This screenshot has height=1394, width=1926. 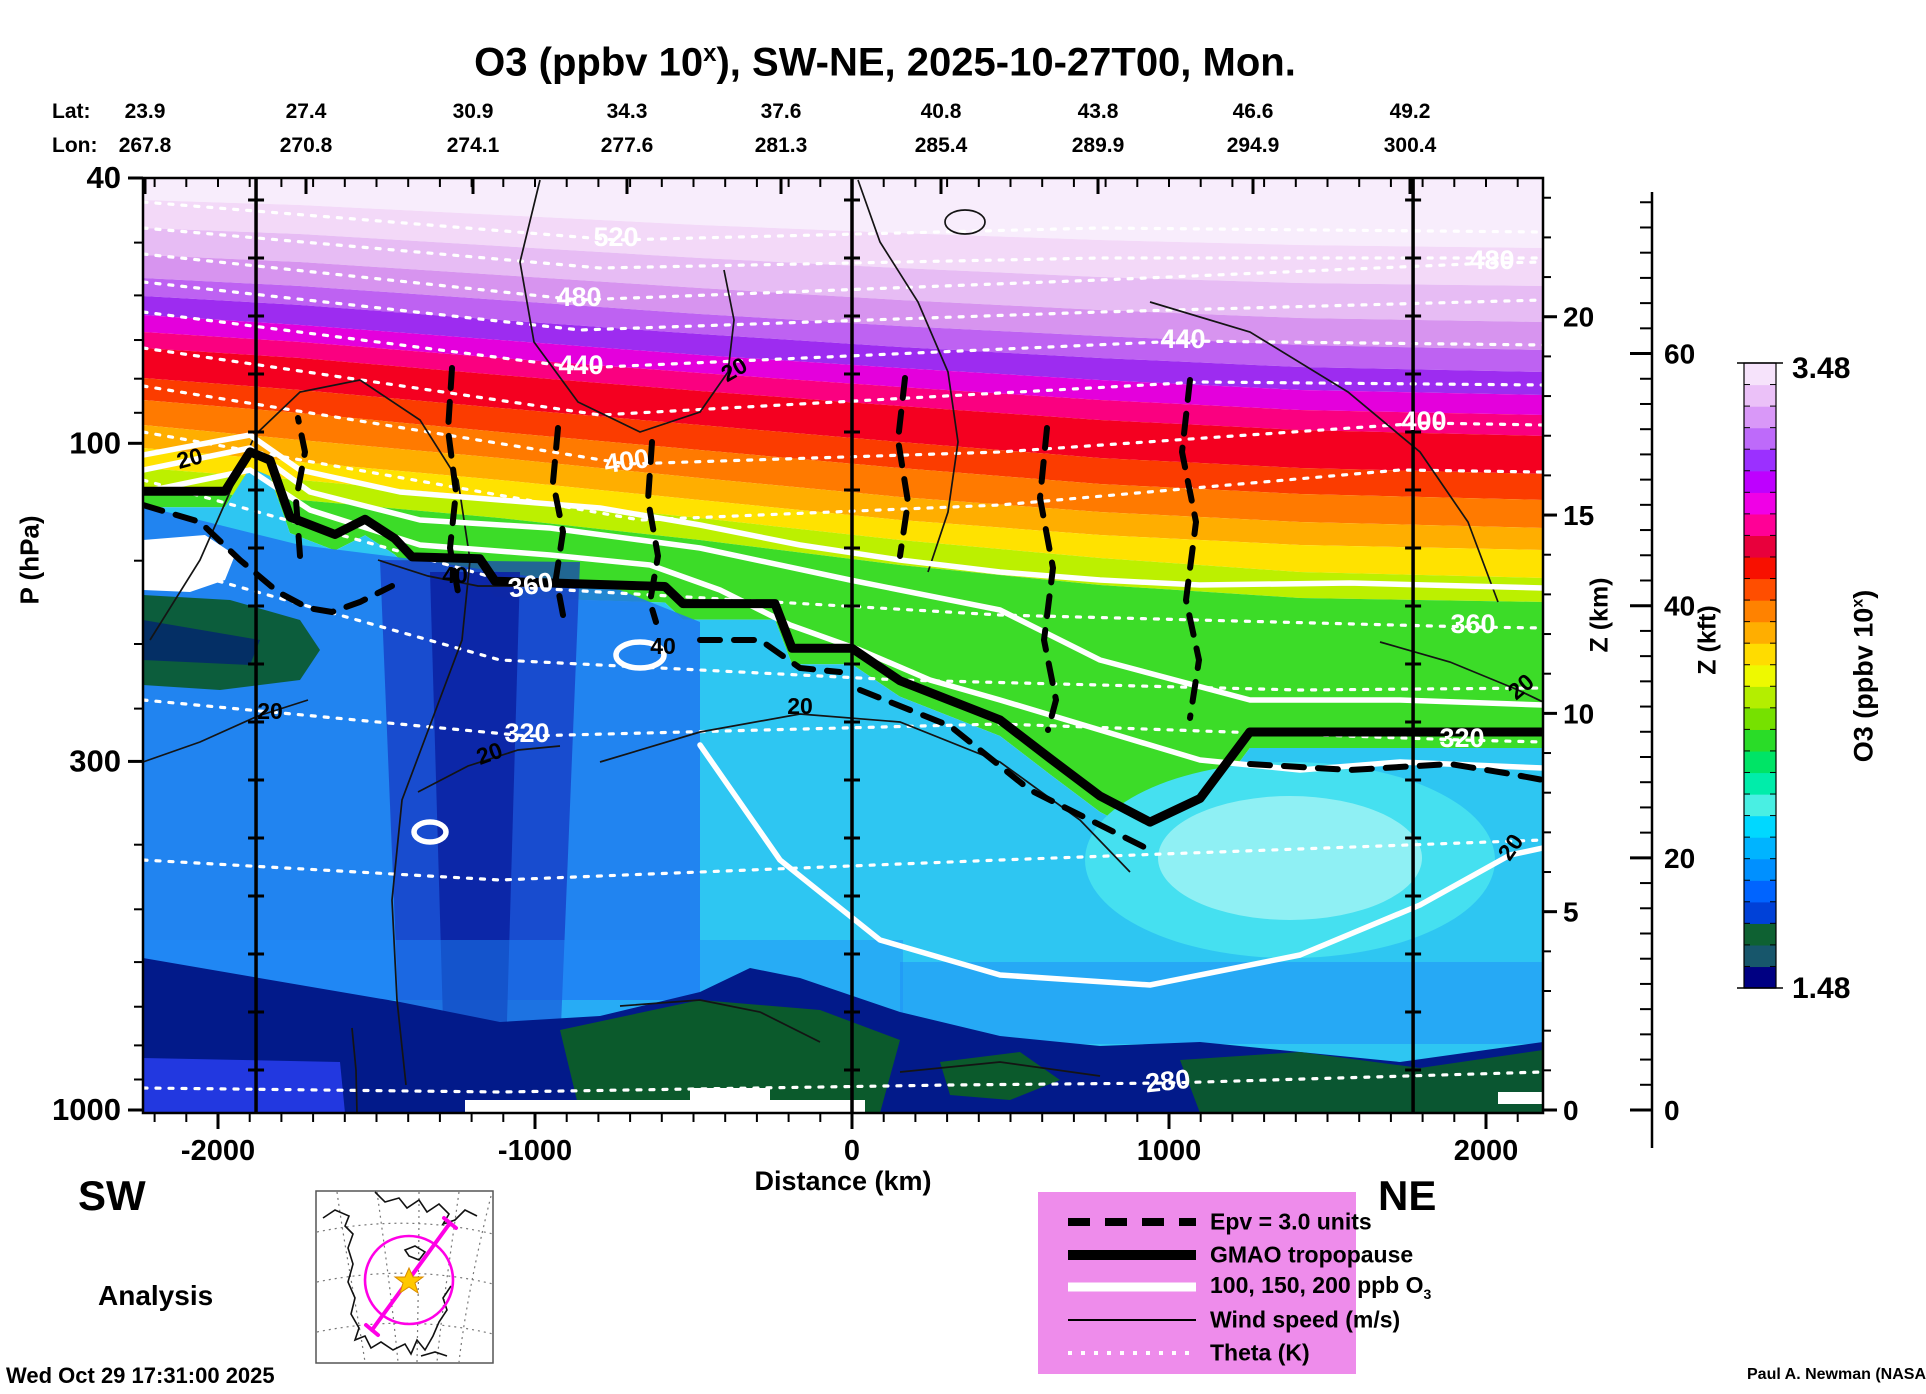 What do you see at coordinates (1291, 1221) in the screenshot?
I see `legend-item-label: Epv = 3.0 units` at bounding box center [1291, 1221].